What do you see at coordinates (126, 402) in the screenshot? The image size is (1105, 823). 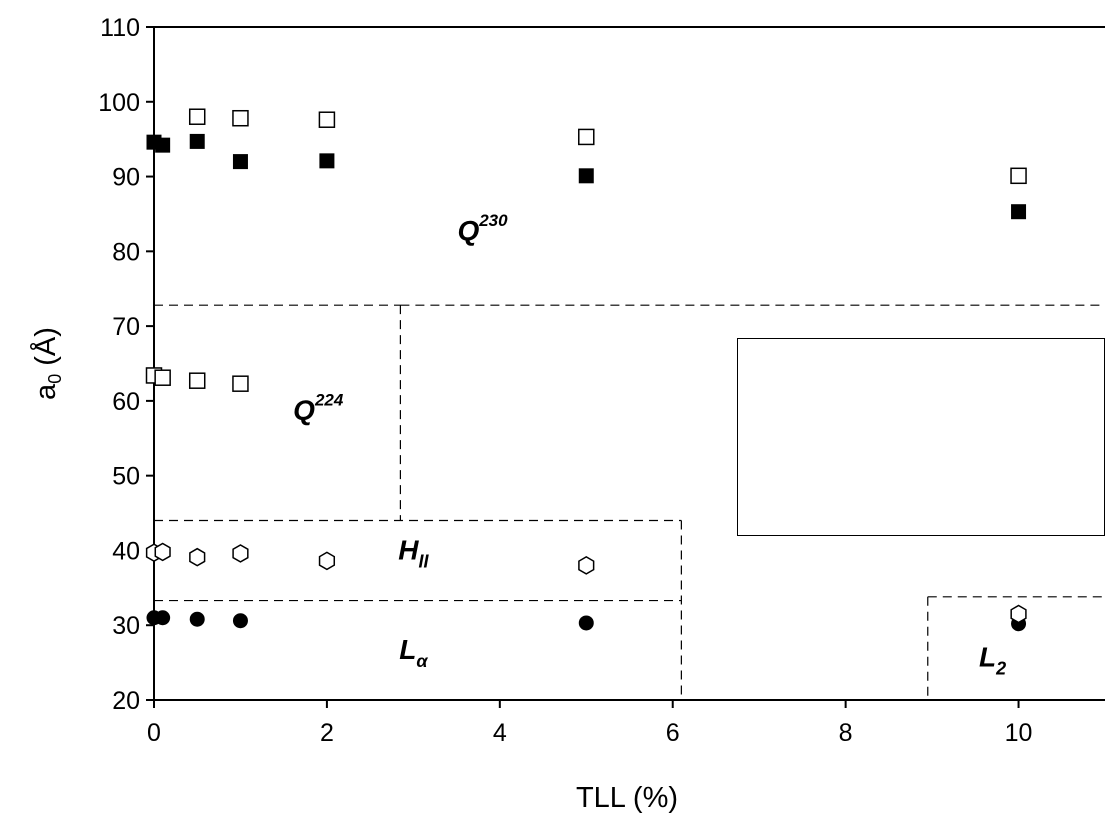 I see `y-tick-label: 60` at bounding box center [126, 402].